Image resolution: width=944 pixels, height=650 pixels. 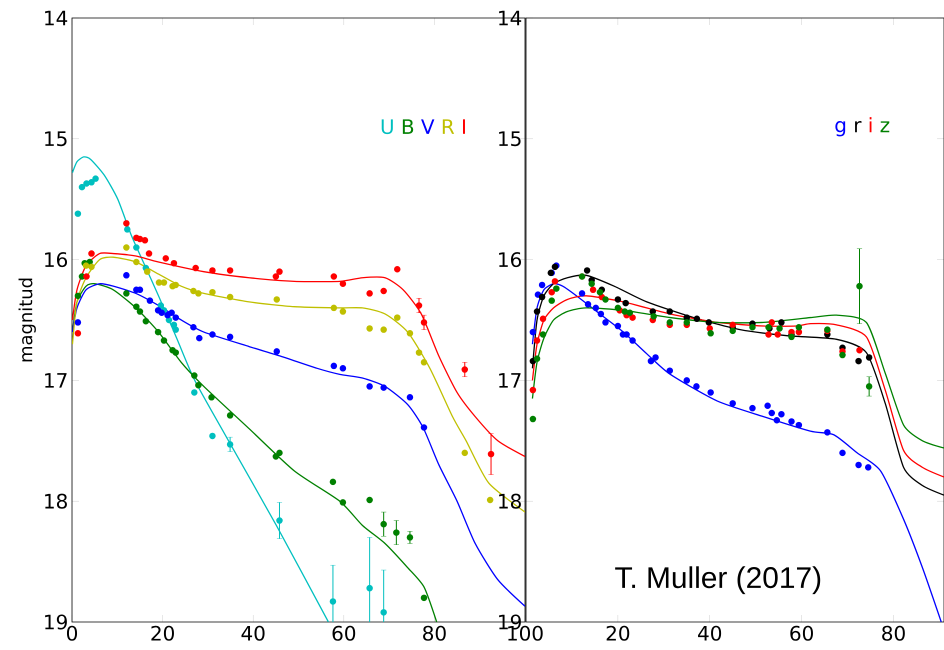 What do you see at coordinates (56, 622) in the screenshot?
I see `y-tick-label: 19` at bounding box center [56, 622].